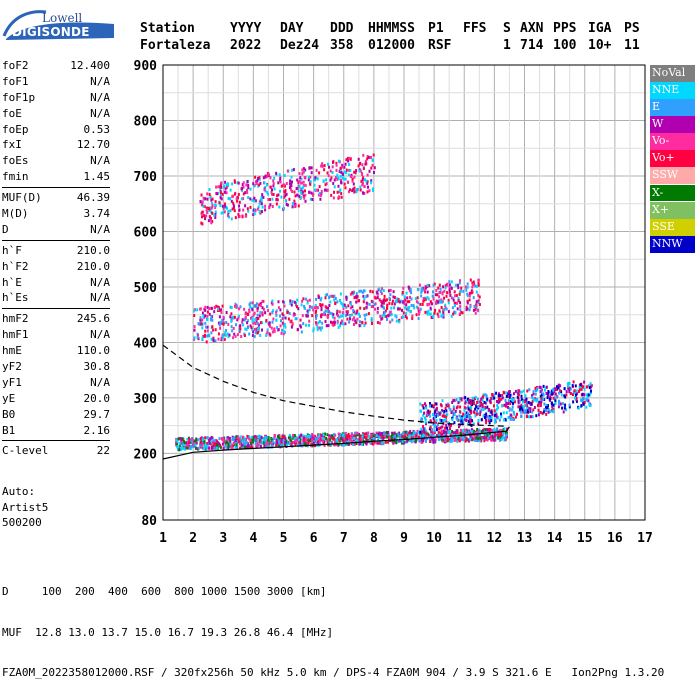 Image resolution: width=700 pixels, height=693 pixels. What do you see at coordinates (56, 130) in the screenshot?
I see `param-row: foEp 0.53` at bounding box center [56, 130].